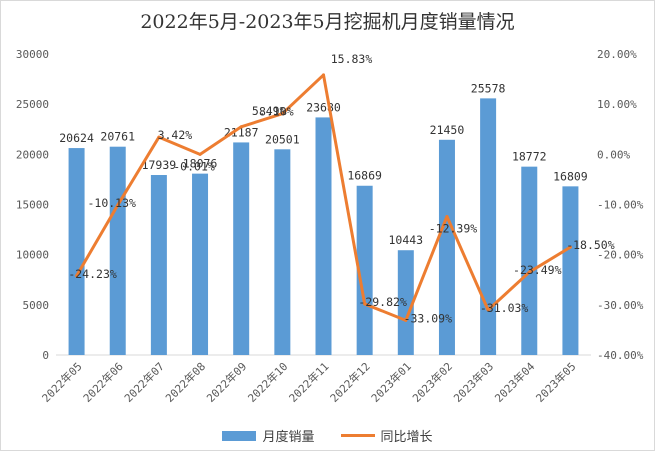 This screenshot has height=451, width=655. I want to click on x-axis-tick-label: 2022年09, so click(227, 382).